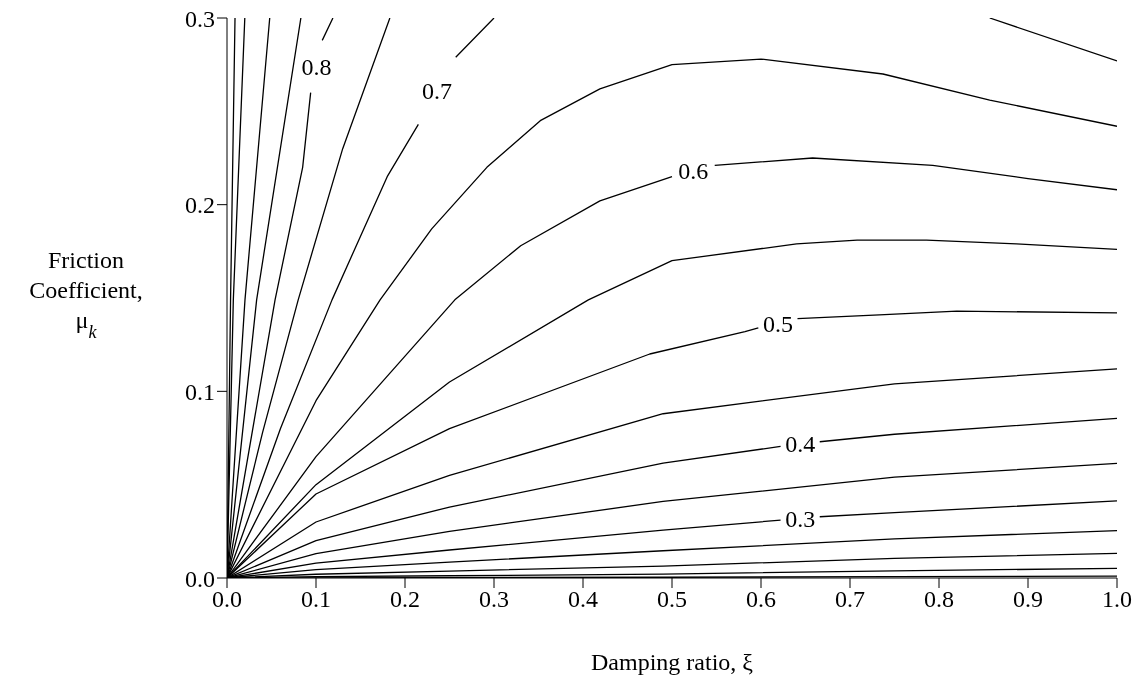  What do you see at coordinates (494, 599) in the screenshot?
I see `x-tick-label: 0.3` at bounding box center [494, 599].